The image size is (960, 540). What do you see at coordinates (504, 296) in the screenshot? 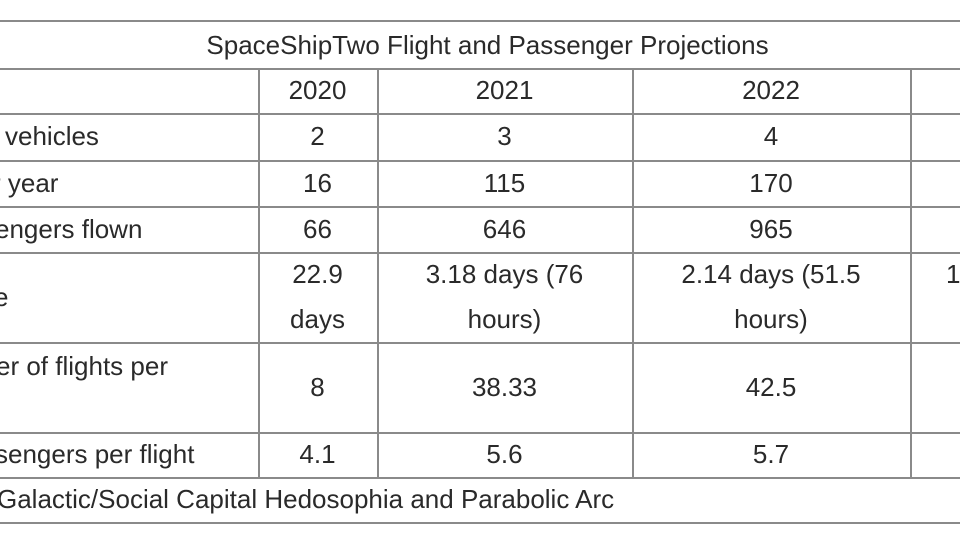
I see `cell: 3.18 days (76 hours)` at bounding box center [504, 296].